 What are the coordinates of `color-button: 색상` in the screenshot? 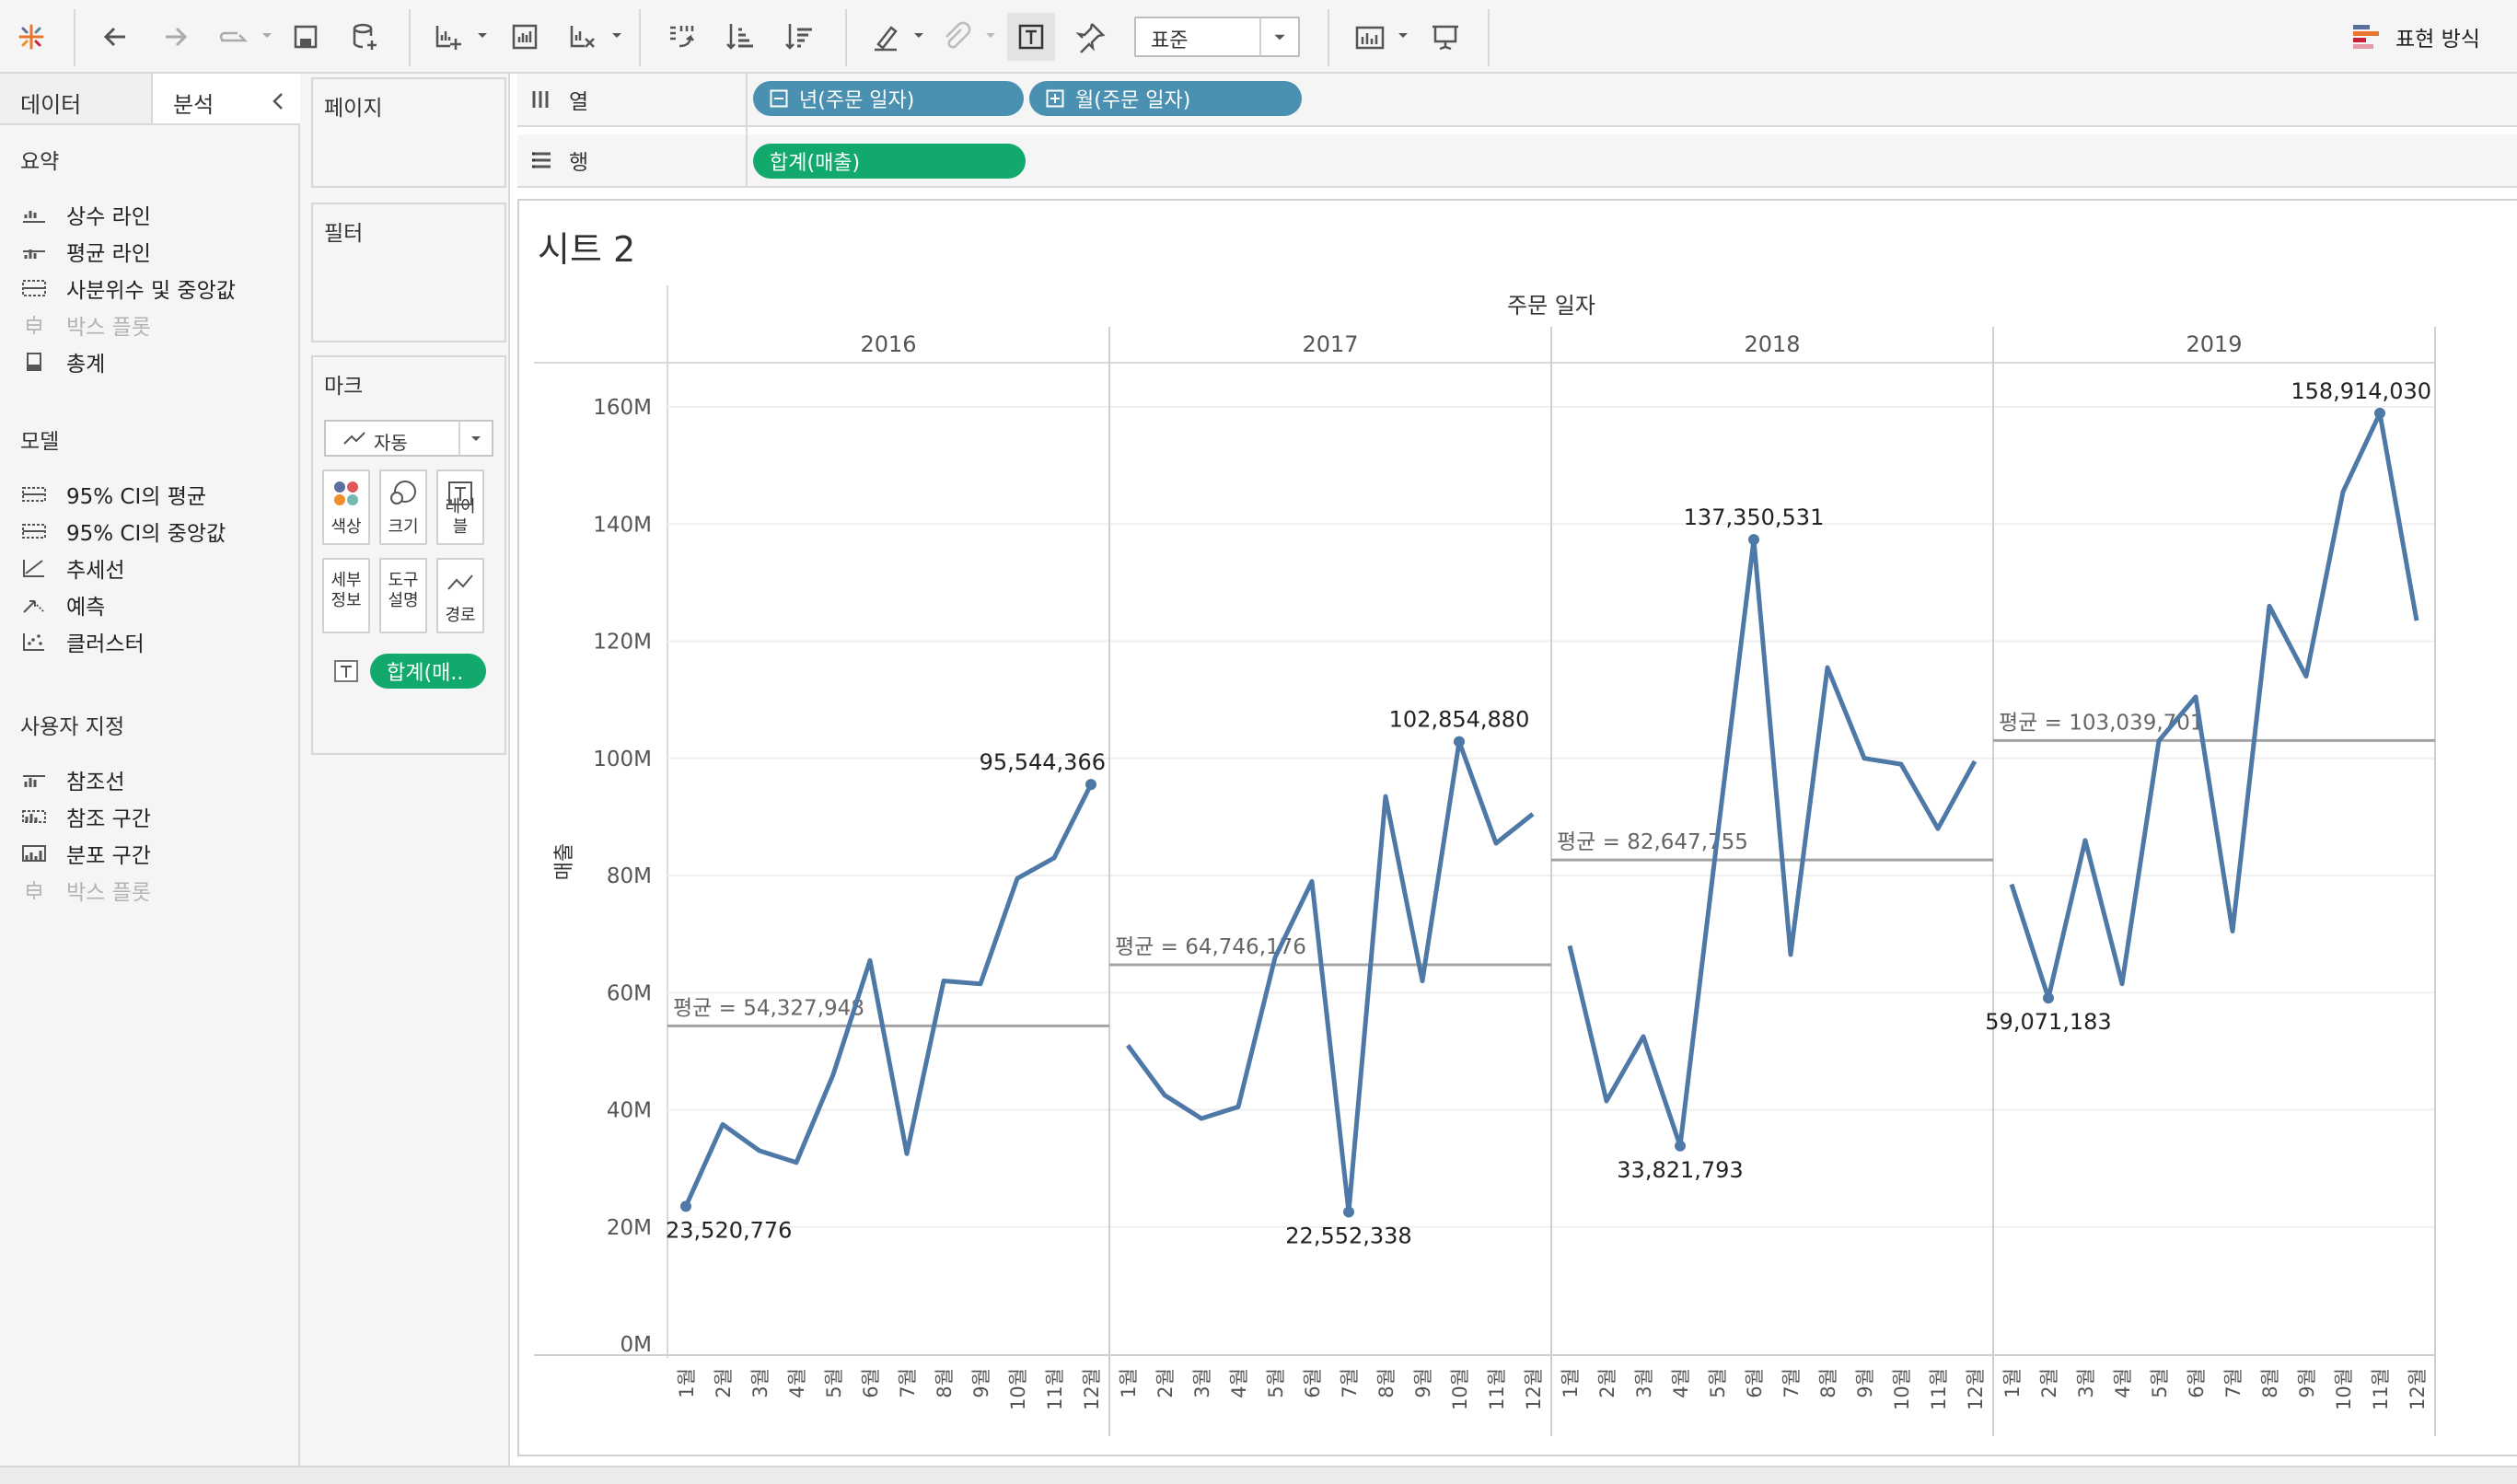 It's located at (346, 507).